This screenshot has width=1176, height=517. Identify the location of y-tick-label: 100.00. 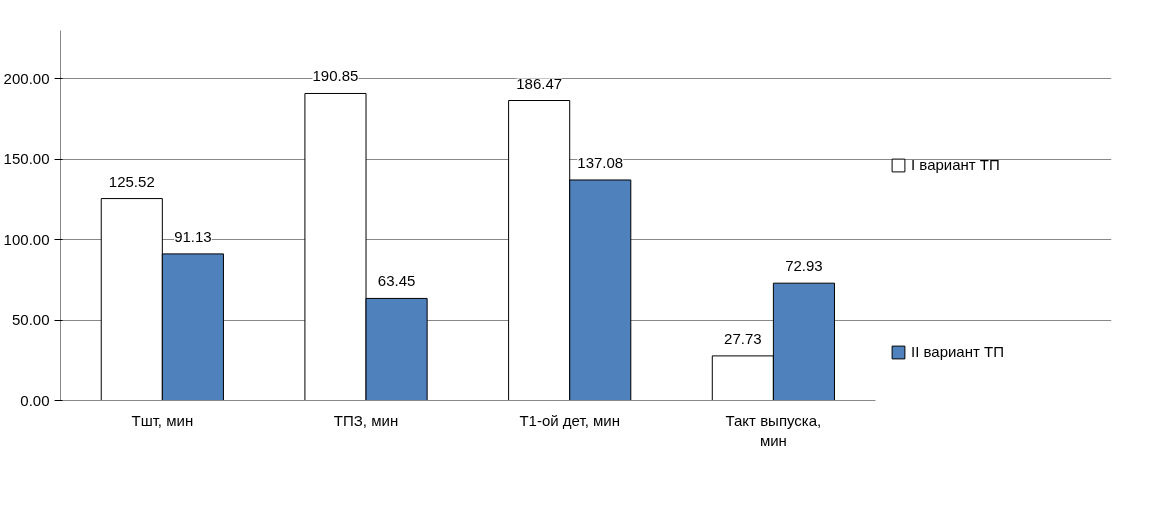
(26, 239).